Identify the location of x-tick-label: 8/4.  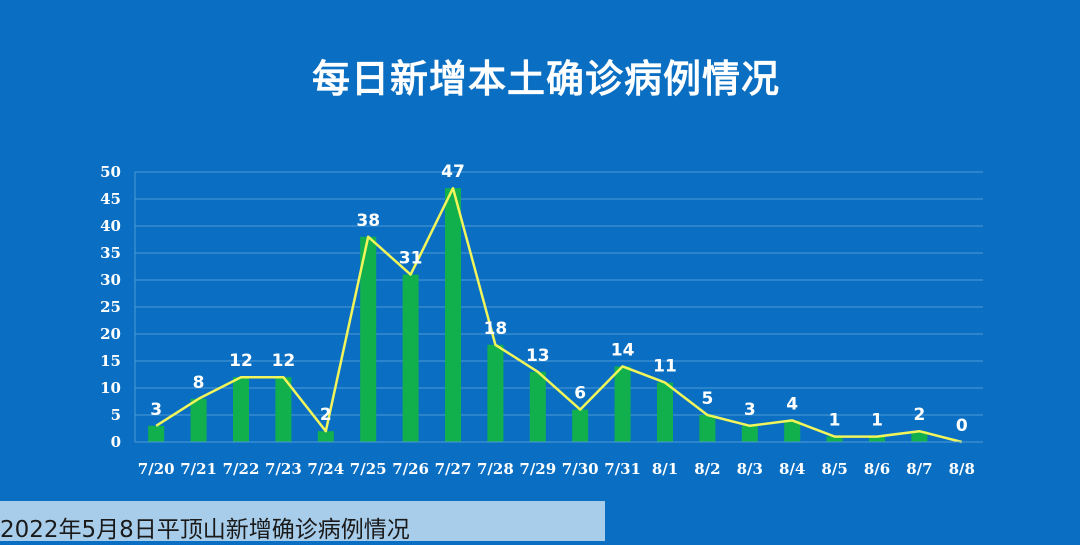
(792, 469).